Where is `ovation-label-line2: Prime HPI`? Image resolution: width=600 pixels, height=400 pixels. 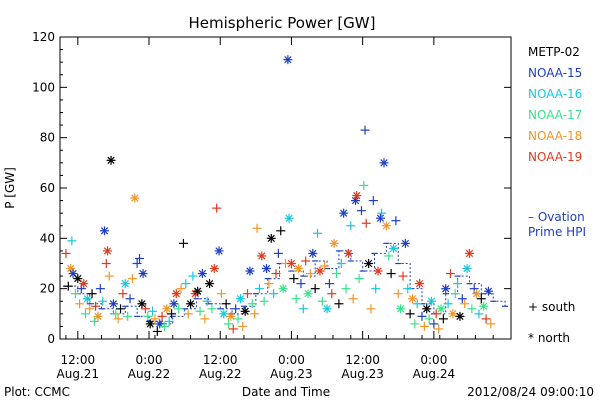 ovation-label-line2: Prime HPI is located at coordinates (557, 232).